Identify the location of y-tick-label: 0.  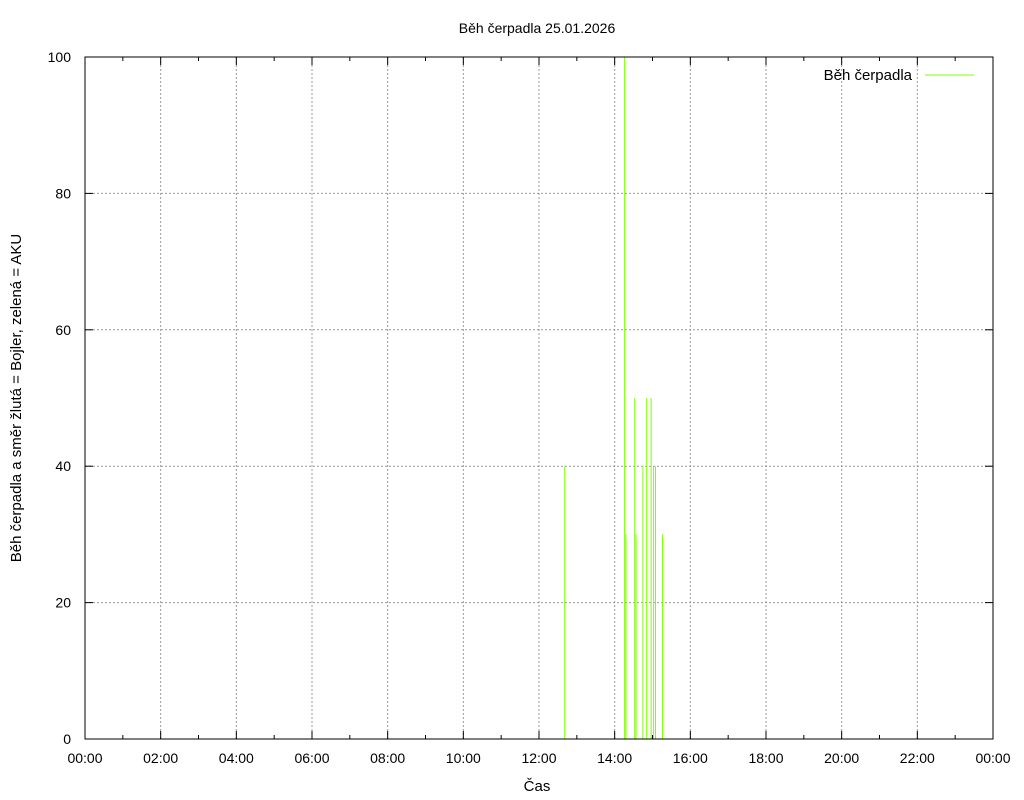
(67, 739).